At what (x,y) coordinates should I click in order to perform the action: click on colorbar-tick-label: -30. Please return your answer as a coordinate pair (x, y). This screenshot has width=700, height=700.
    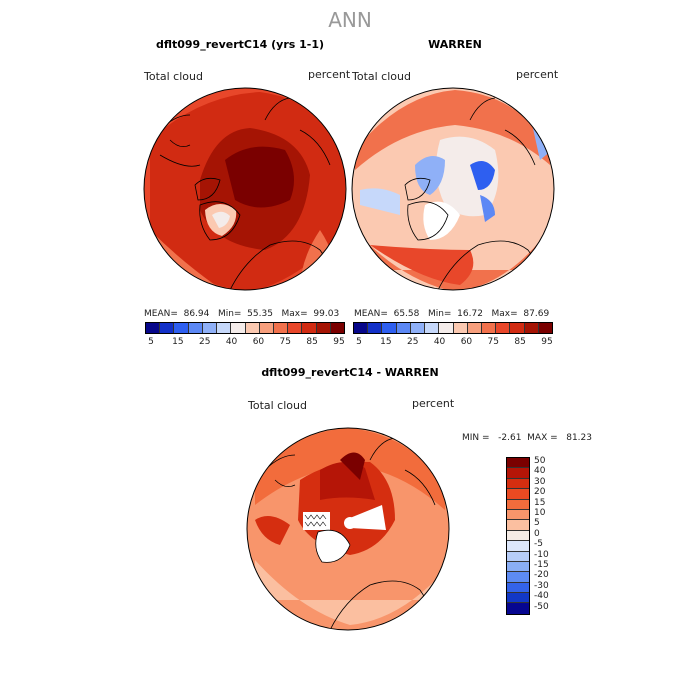
    Looking at the image, I should click on (541, 585).